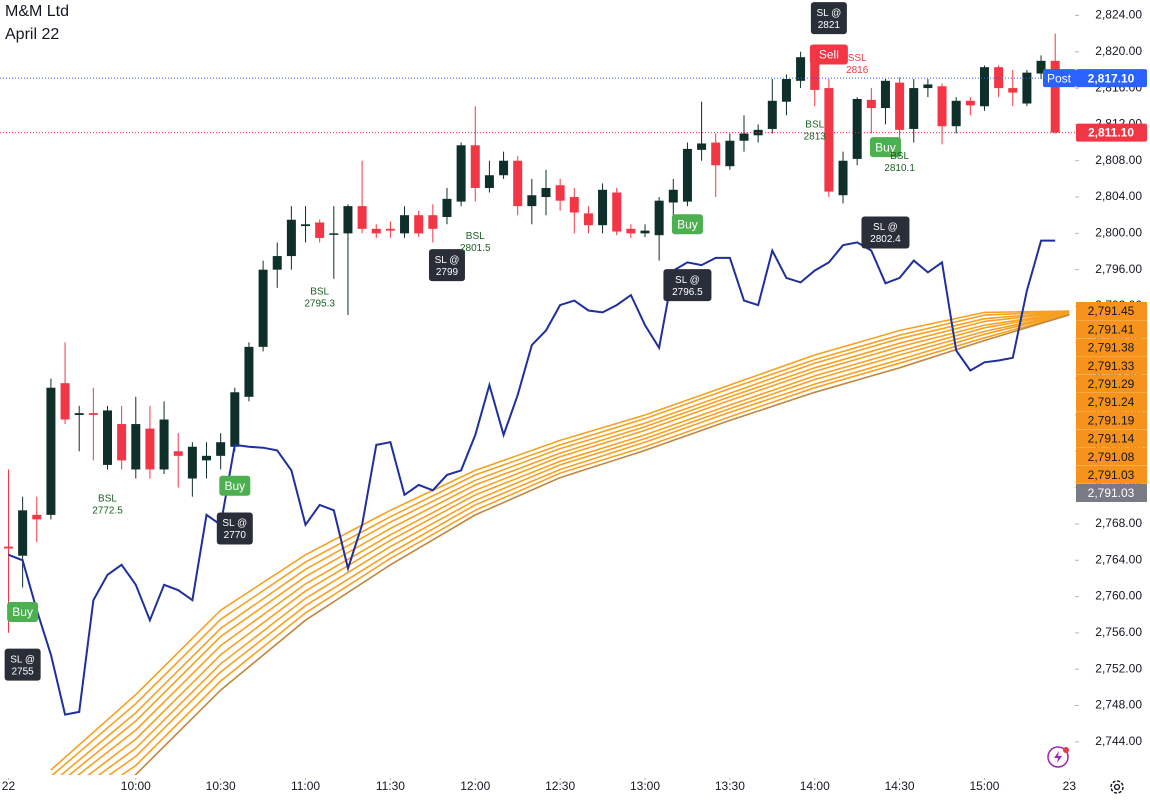  What do you see at coordinates (1111, 420) in the screenshot?
I see `ribbon-label: 2,791.19` at bounding box center [1111, 420].